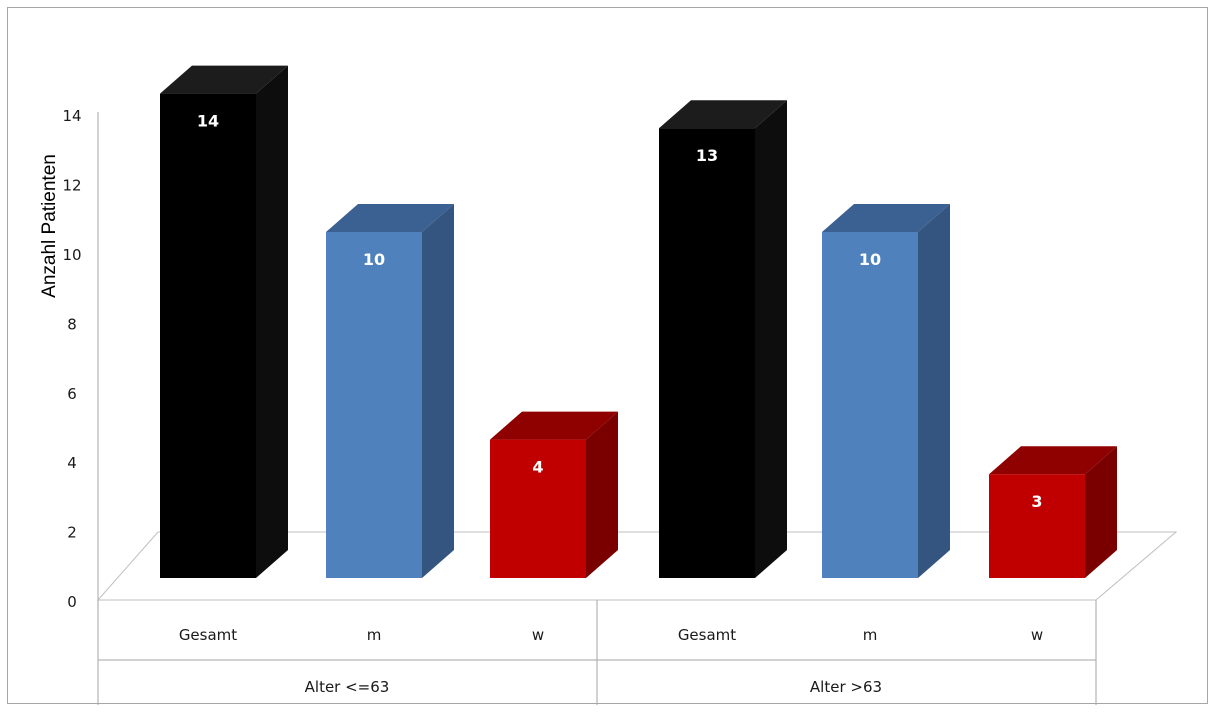 The height and width of the screenshot is (713, 1219). Describe the element at coordinates (208, 121) in the screenshot. I see `data-label: 14` at that location.